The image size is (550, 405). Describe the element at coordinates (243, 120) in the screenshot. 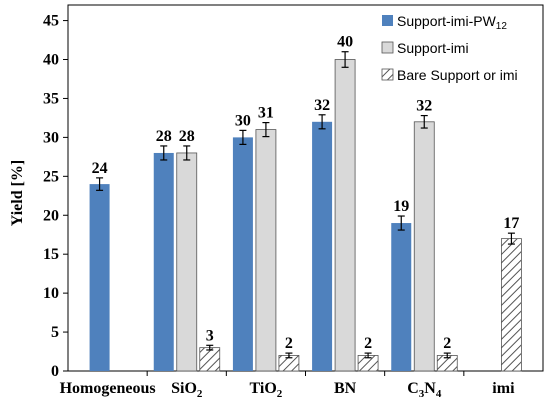

I see `data-label: 30` at that location.